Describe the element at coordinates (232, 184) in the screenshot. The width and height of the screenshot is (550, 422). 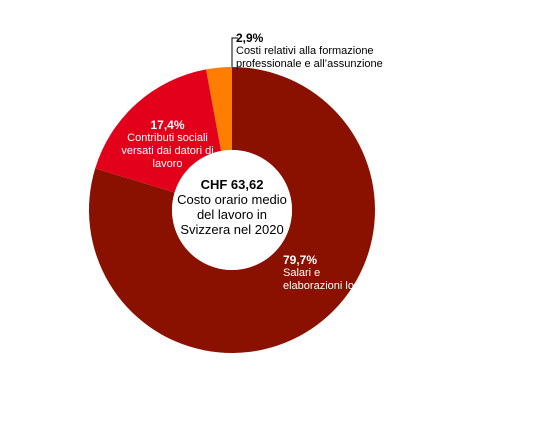
I see `center-title: CHF 63,62` at that location.